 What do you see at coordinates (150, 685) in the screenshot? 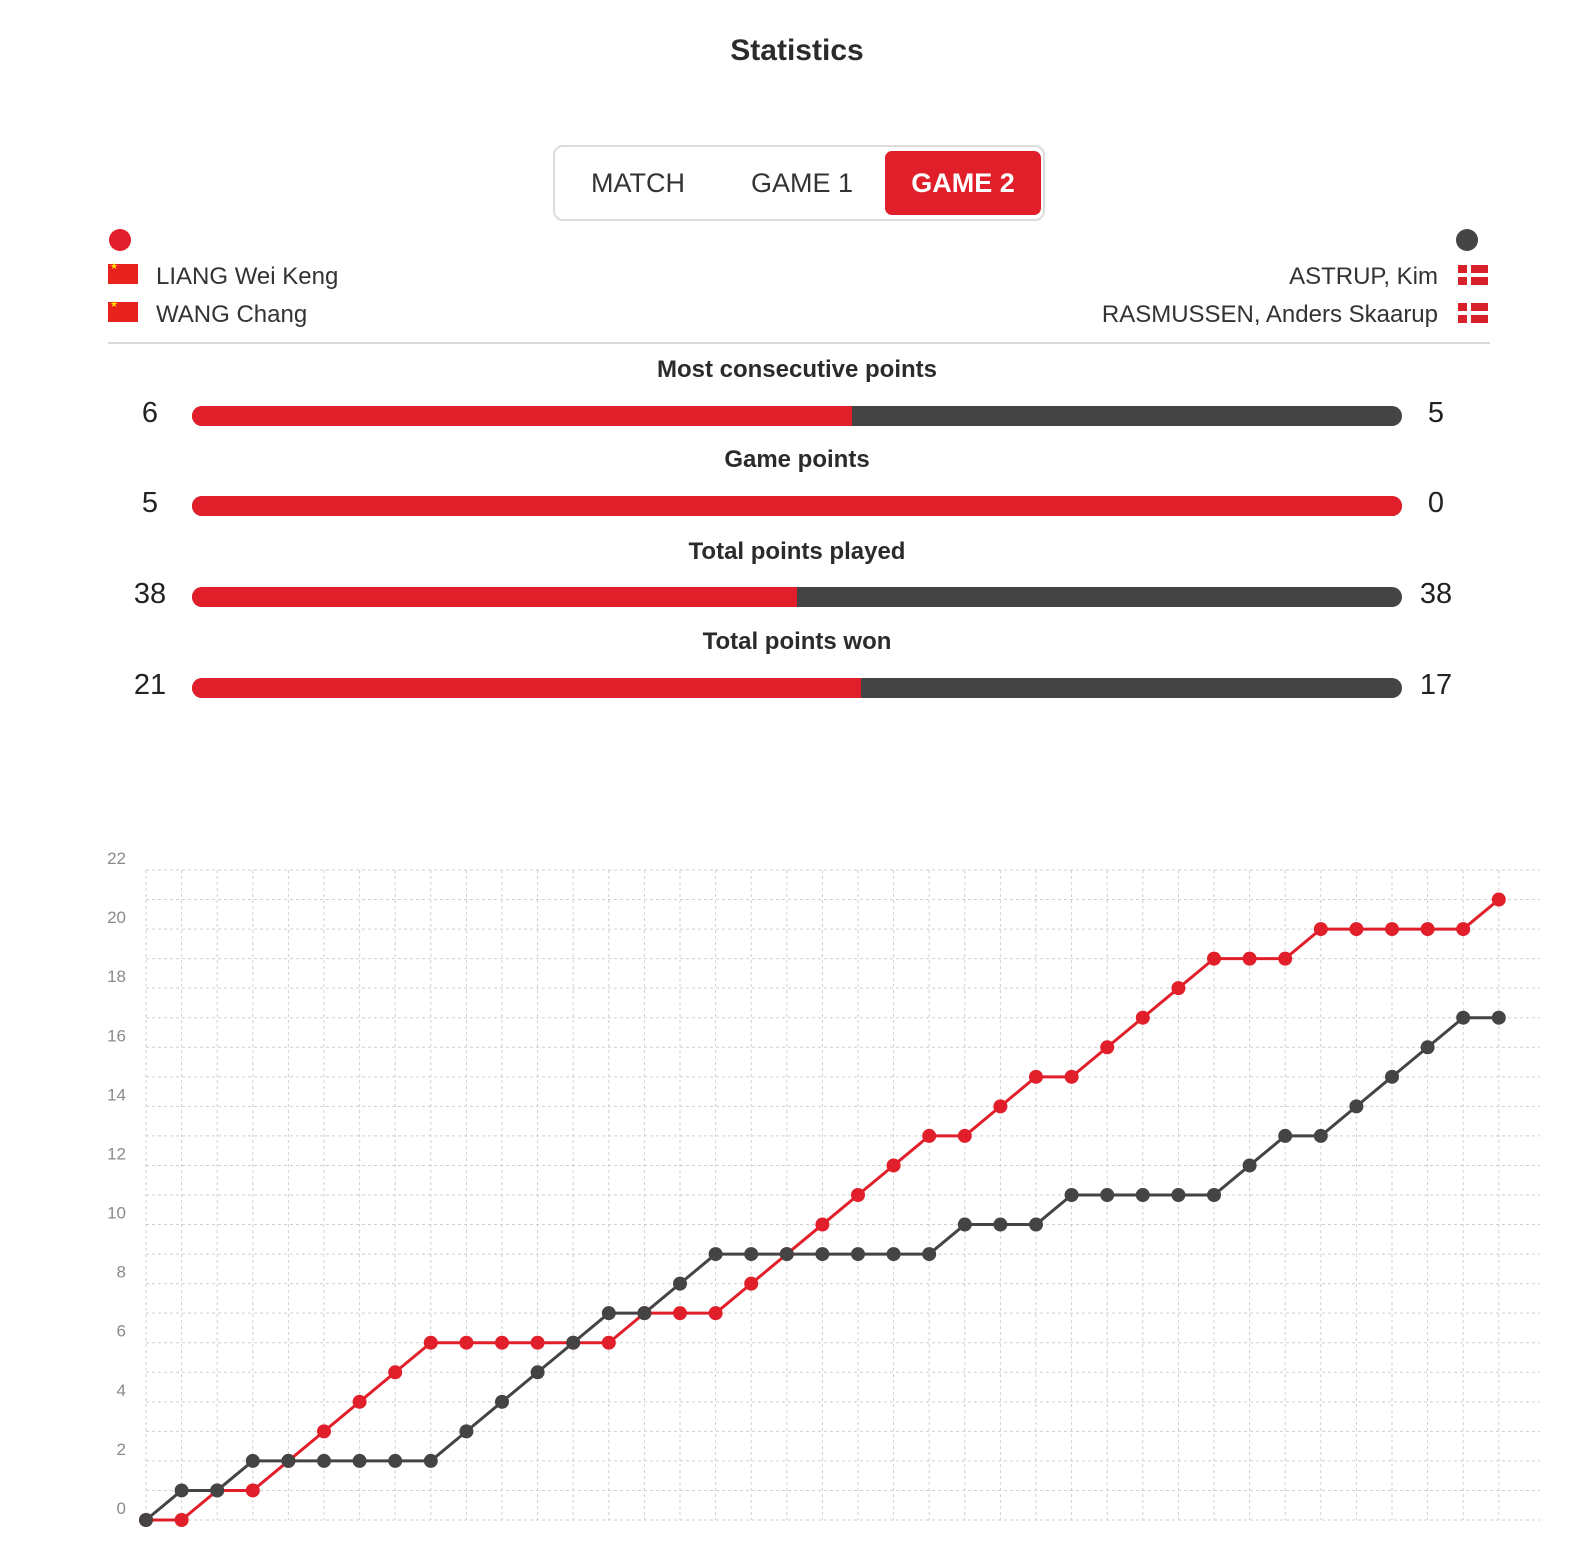
I see `stat-left-value: 21` at bounding box center [150, 685].